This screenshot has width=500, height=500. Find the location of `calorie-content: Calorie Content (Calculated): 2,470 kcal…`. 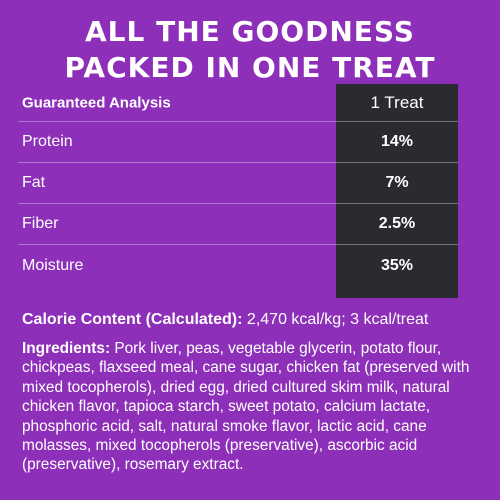

calorie-content: Calorie Content (Calculated): 2,470 kcal… is located at coordinates (252, 320).